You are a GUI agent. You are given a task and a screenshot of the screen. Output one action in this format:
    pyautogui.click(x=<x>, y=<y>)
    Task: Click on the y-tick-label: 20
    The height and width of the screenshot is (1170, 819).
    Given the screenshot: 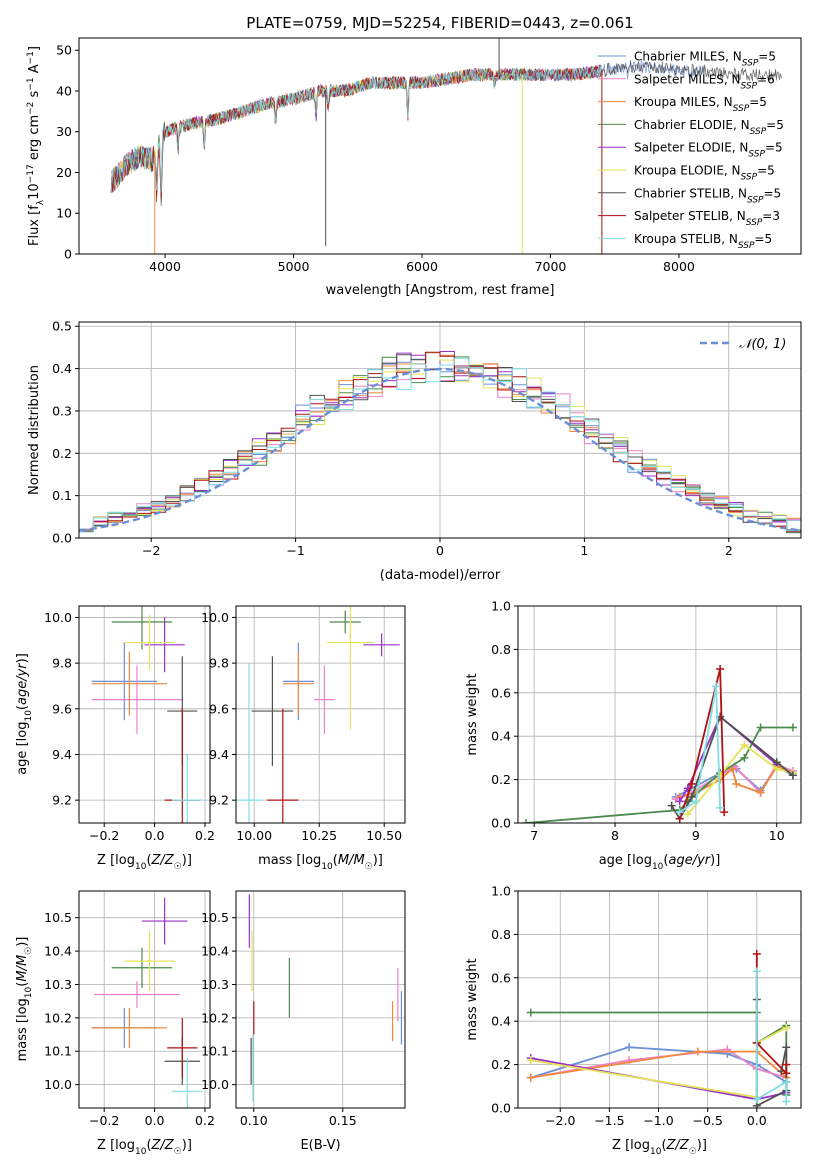 What is the action you would take?
    pyautogui.click(x=64, y=172)
    